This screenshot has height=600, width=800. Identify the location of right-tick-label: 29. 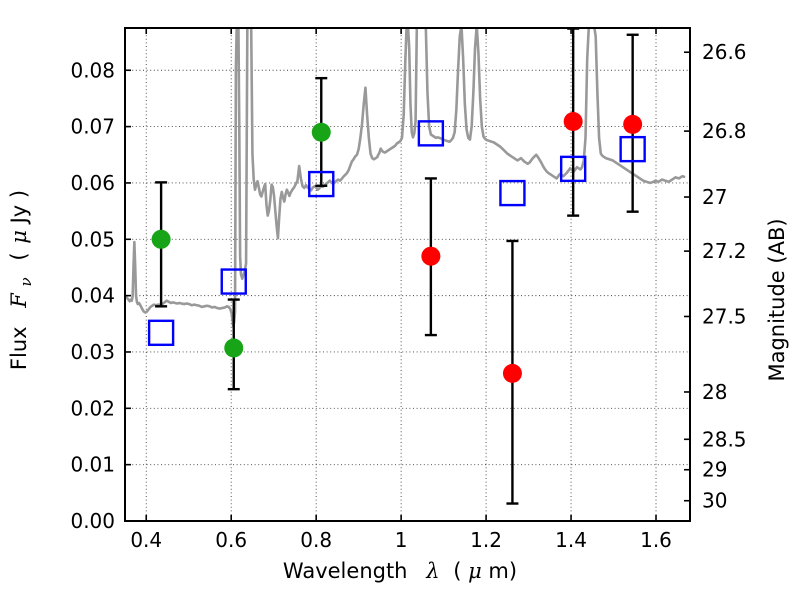
(714, 470).